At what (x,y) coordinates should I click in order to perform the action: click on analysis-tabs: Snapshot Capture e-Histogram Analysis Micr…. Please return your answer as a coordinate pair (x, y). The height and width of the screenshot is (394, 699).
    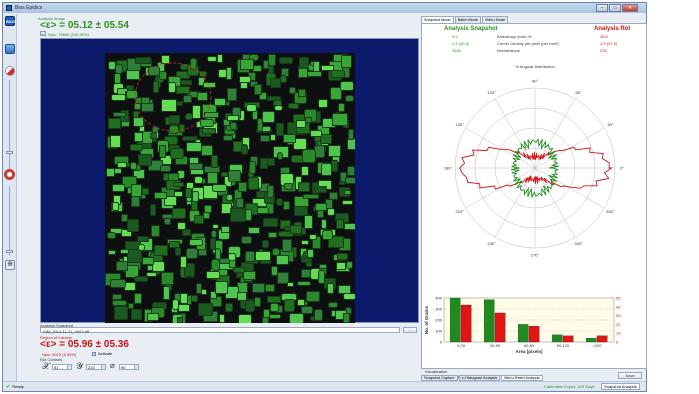
    Looking at the image, I should click on (482, 378).